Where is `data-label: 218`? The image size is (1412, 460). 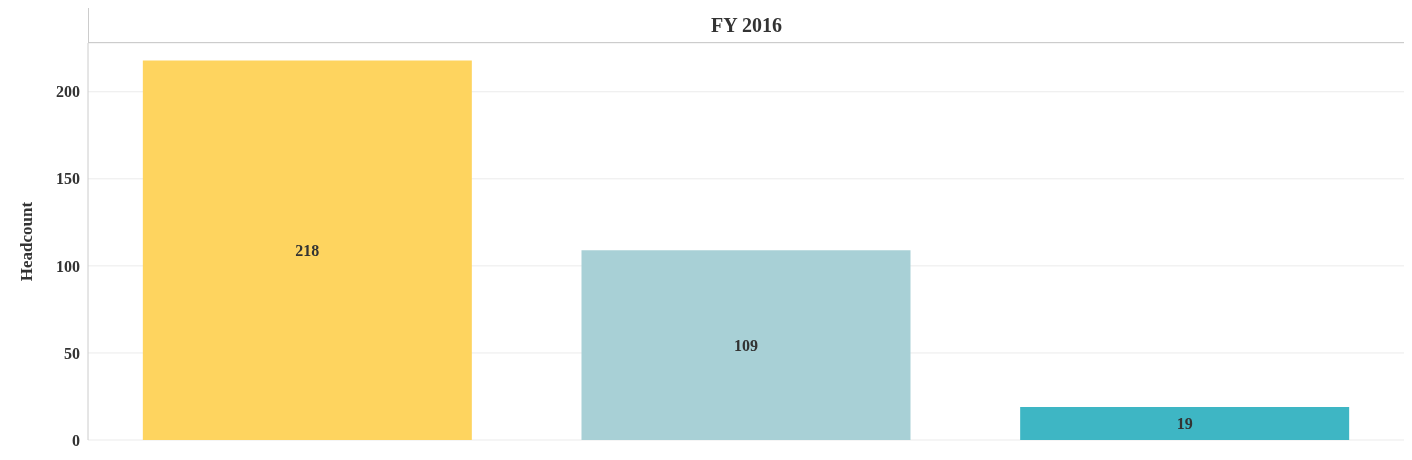
data-label: 218 is located at coordinates (307, 250).